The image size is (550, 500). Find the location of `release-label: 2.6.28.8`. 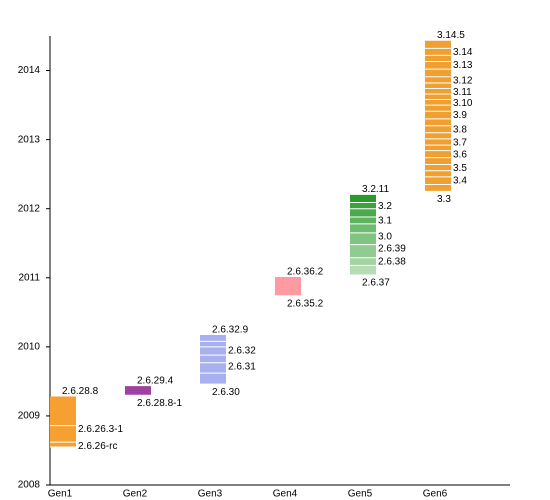

release-label: 2.6.28.8 is located at coordinates (80, 391).